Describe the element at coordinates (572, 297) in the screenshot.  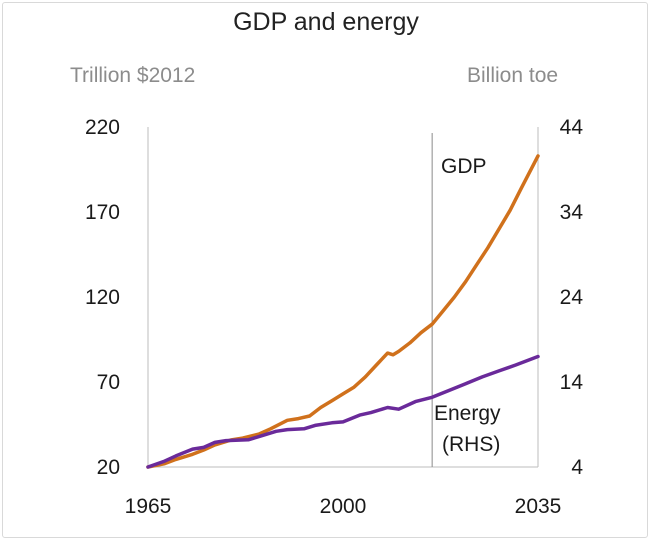
I see `right-y-tick-label: 24` at that location.